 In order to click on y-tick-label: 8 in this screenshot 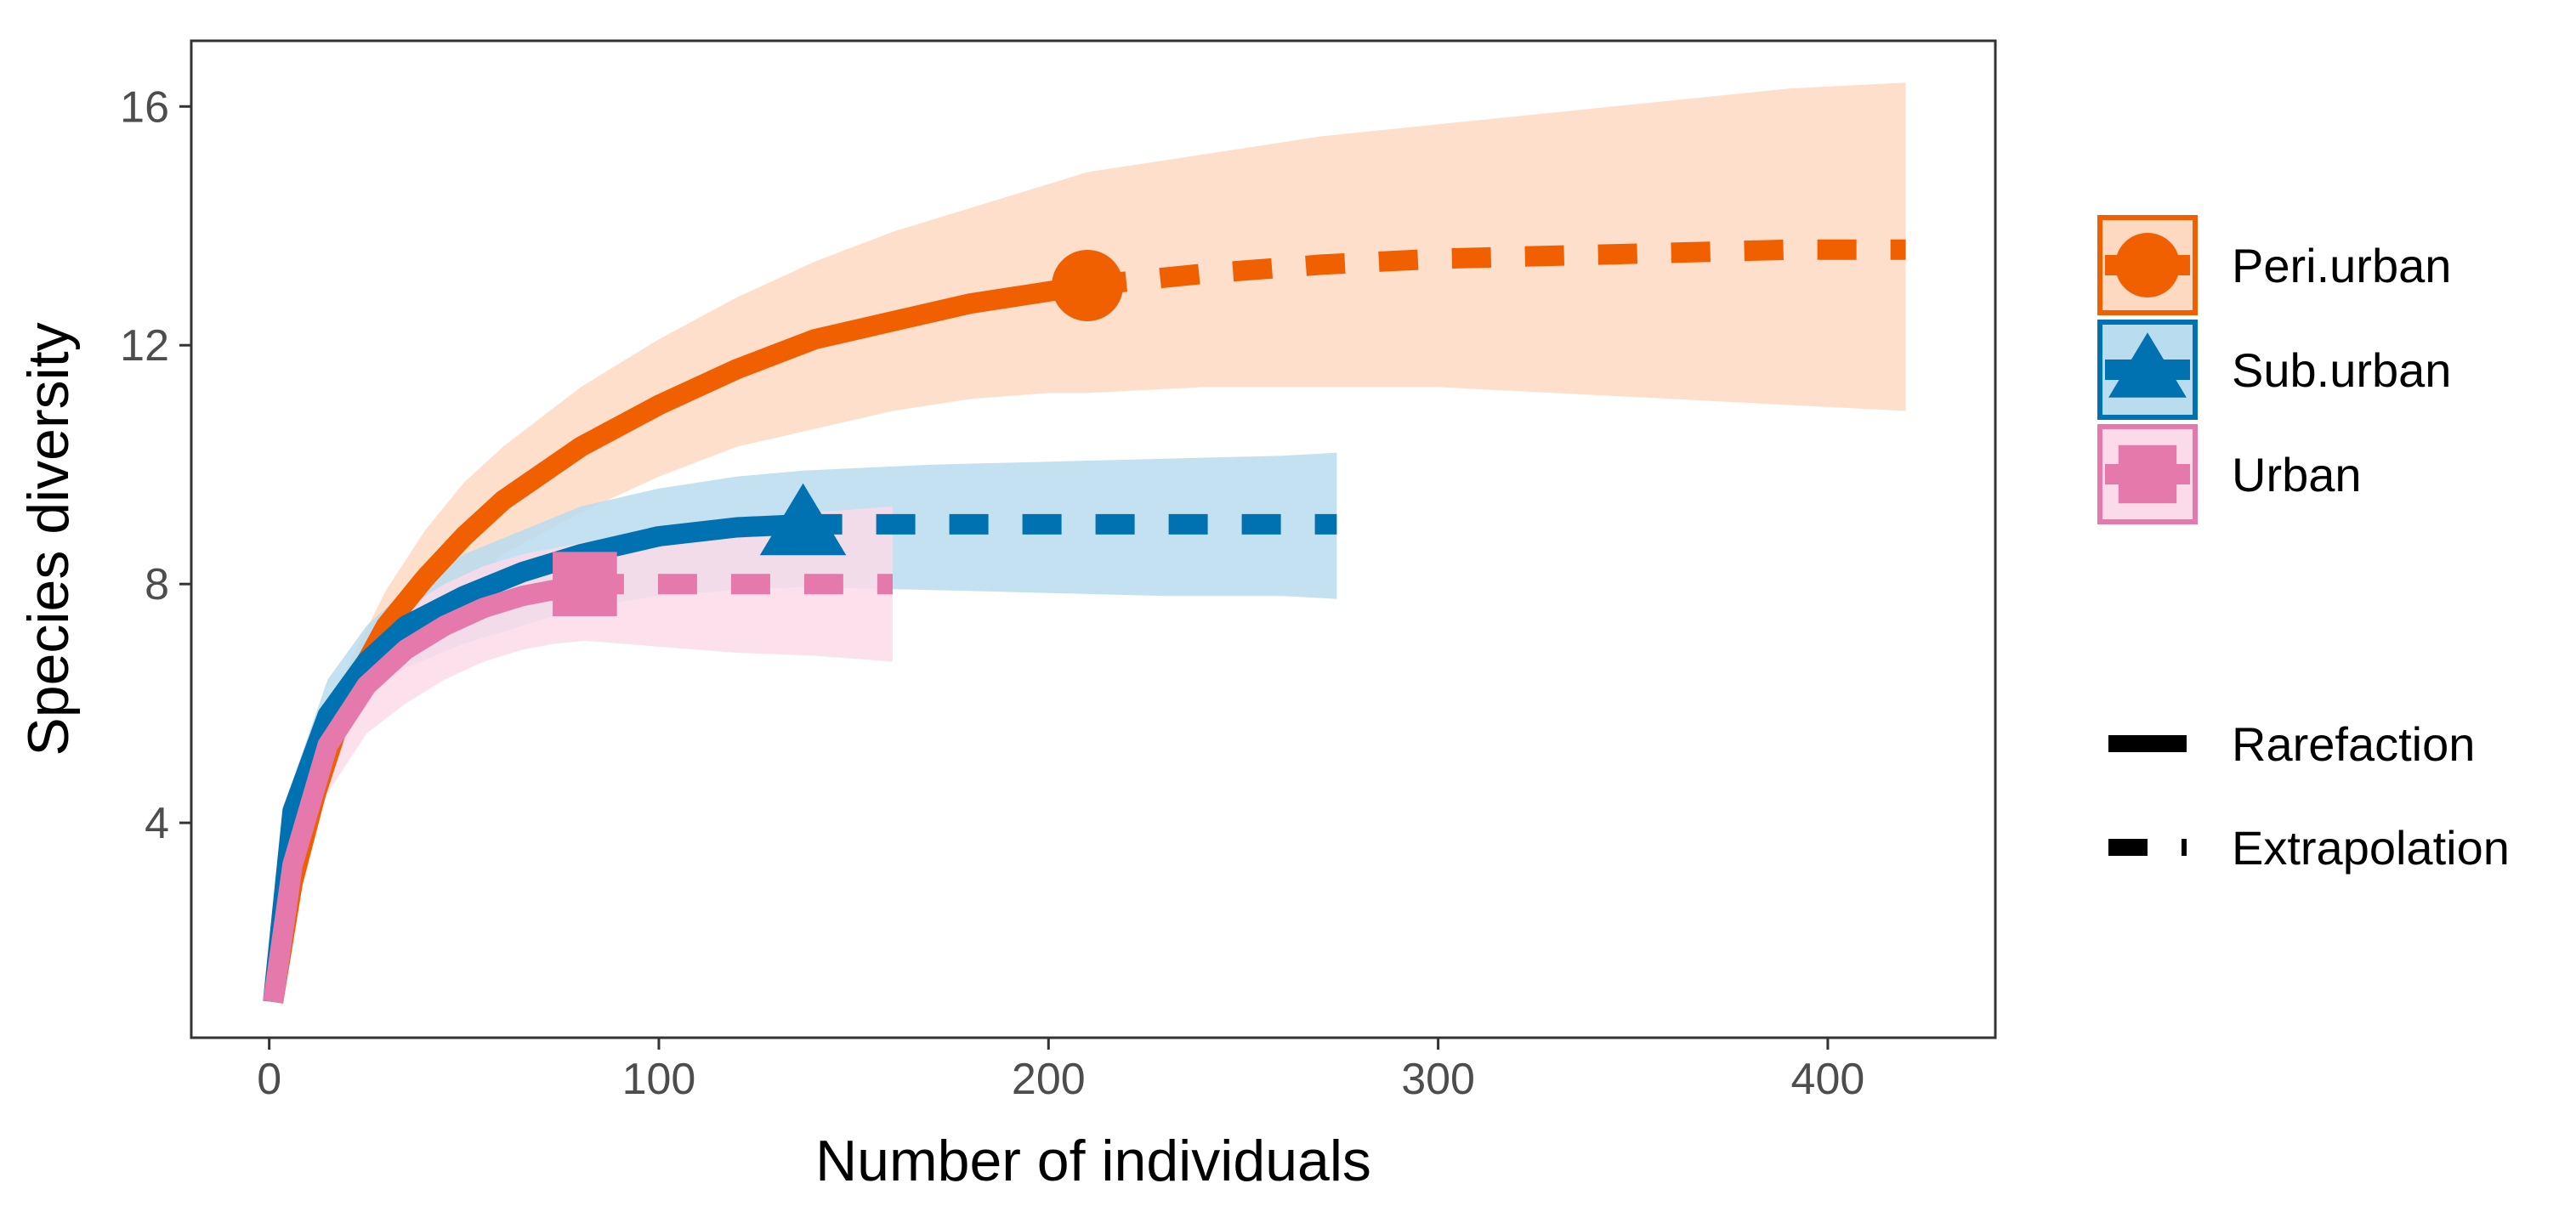, I will do `click(157, 584)`.